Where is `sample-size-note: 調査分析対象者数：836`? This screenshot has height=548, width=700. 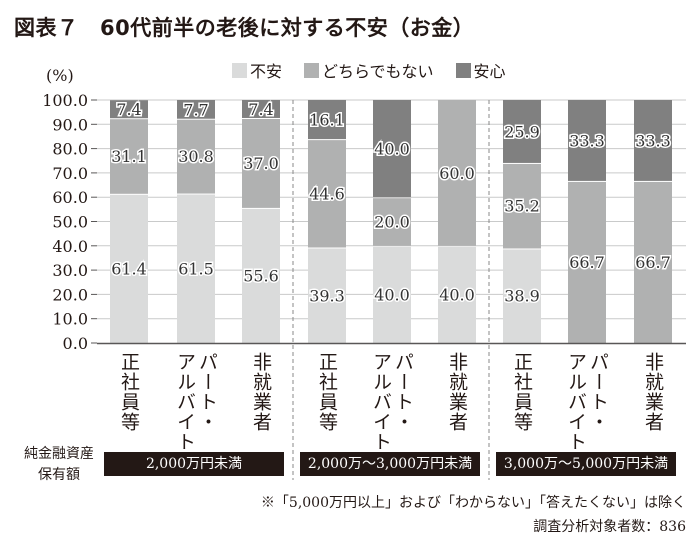 sample-size-note: 調査分析対象者数：836 is located at coordinates (609, 527).